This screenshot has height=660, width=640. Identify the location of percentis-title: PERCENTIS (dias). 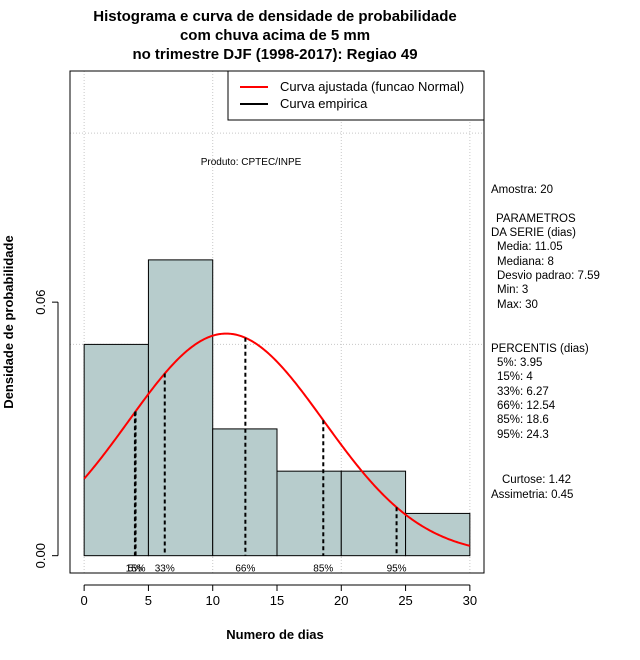
(540, 349).